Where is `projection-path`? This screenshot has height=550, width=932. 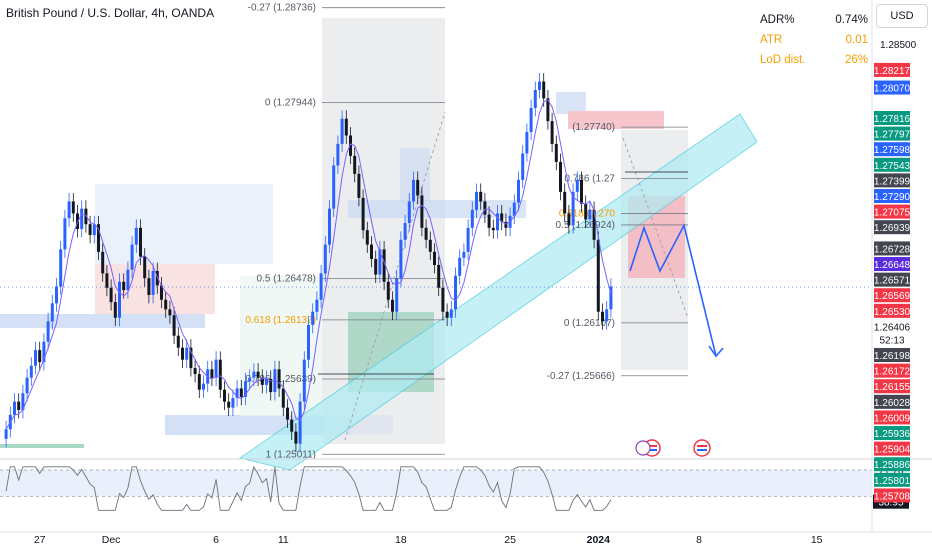 projection-path is located at coordinates (673, 290).